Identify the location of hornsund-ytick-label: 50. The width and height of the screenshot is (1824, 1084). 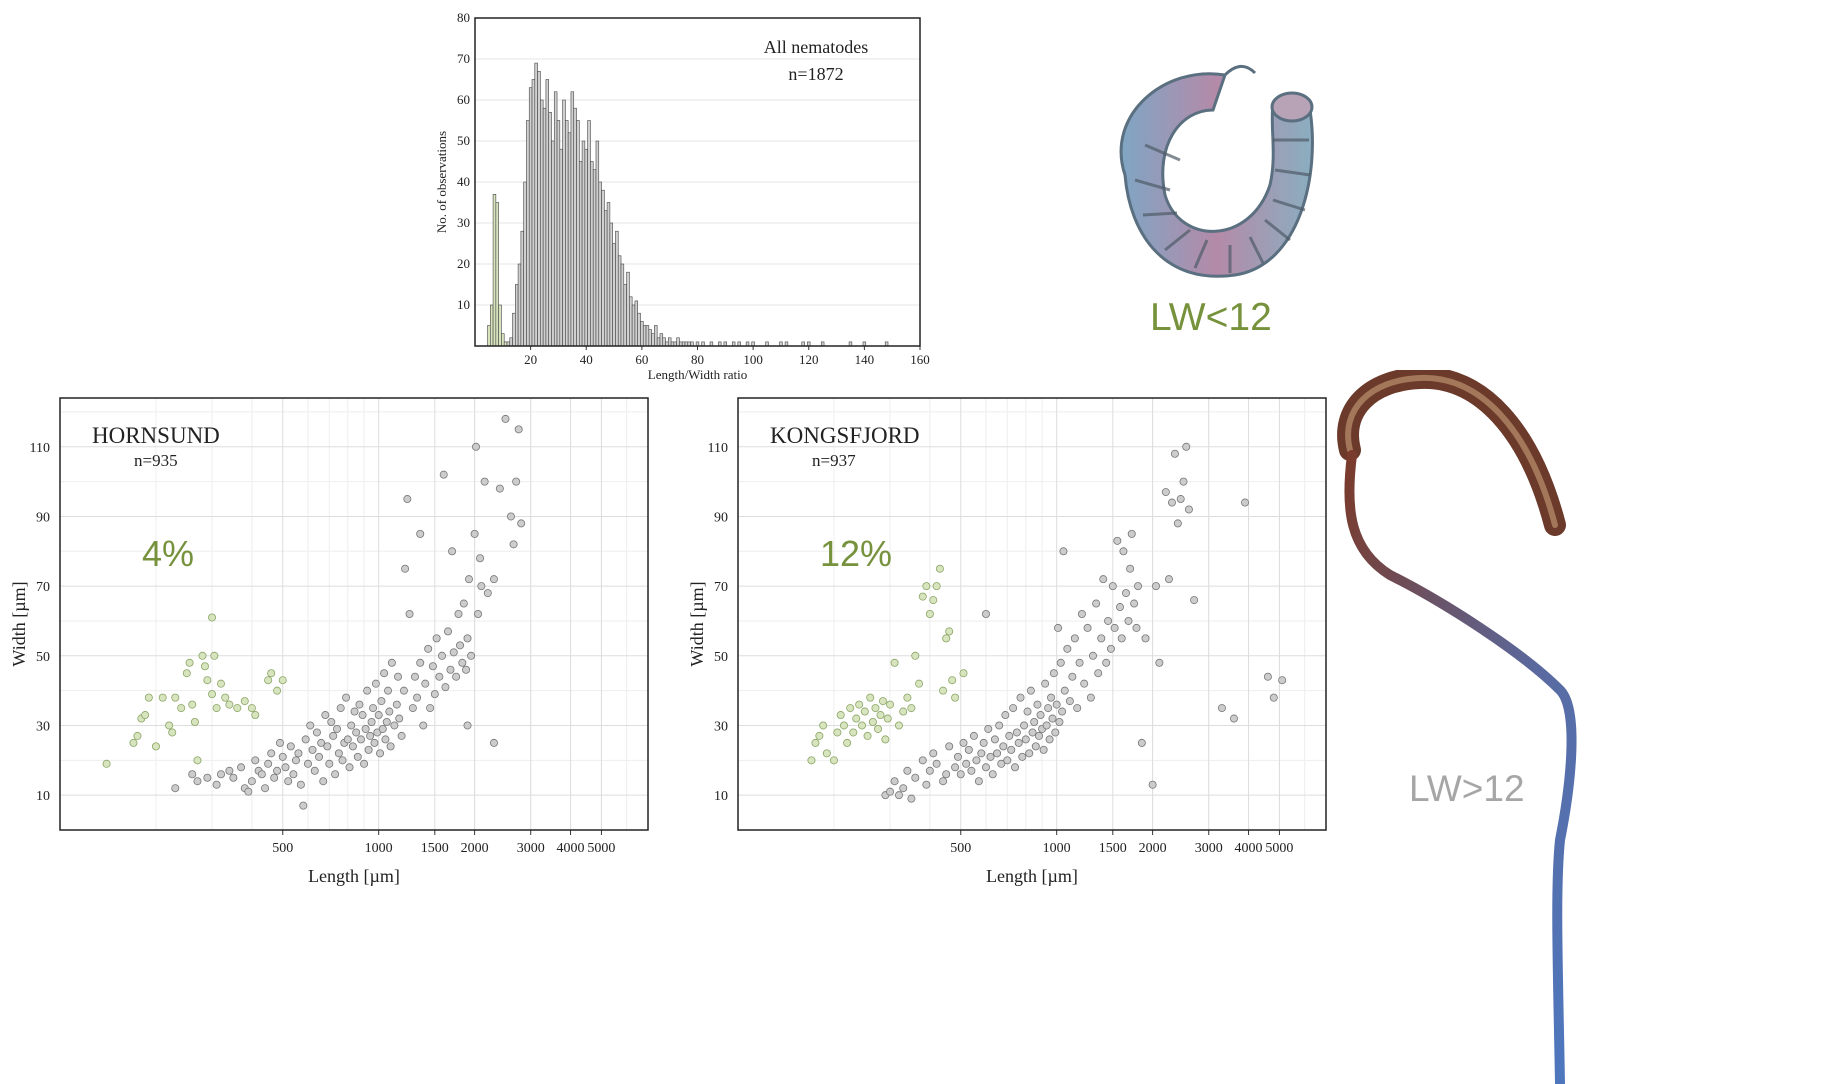
(43, 657).